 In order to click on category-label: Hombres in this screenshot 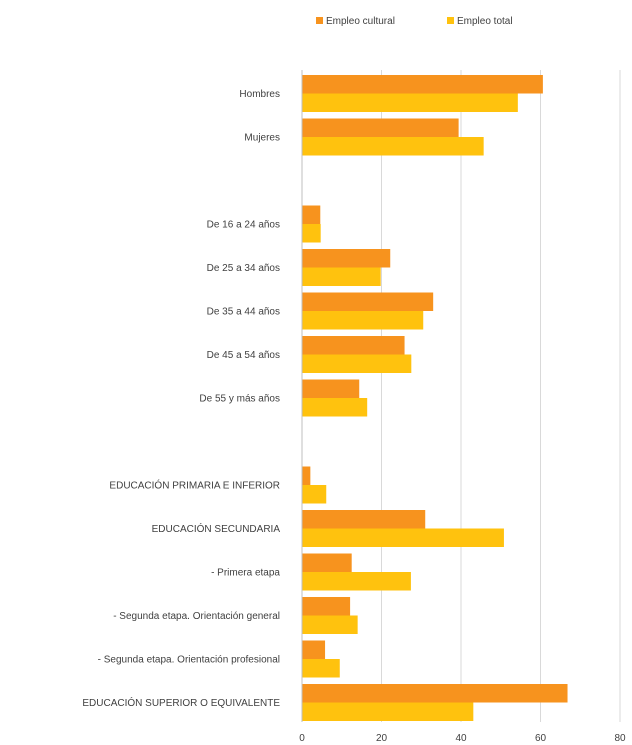, I will do `click(259, 94)`.